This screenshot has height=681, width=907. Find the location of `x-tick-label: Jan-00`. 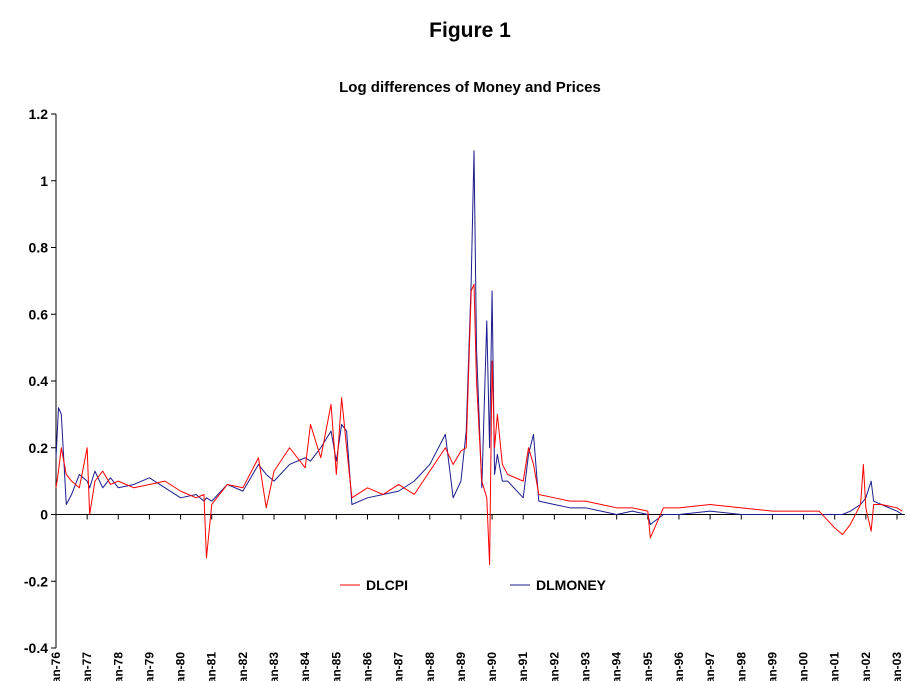

x-tick-label: Jan-00 is located at coordinates (804, 666).